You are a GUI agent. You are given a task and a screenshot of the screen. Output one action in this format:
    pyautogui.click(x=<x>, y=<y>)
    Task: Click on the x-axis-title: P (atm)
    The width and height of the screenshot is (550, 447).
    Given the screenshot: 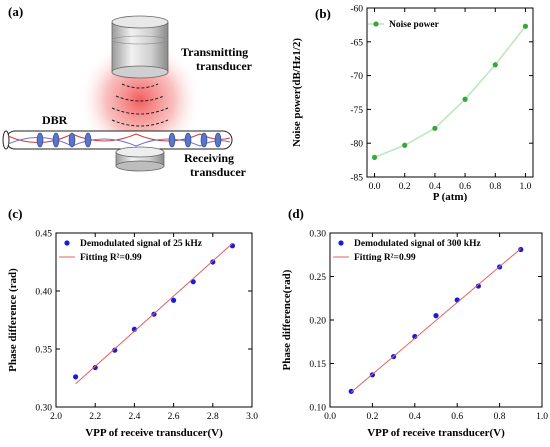 What is the action you would take?
    pyautogui.click(x=450, y=197)
    